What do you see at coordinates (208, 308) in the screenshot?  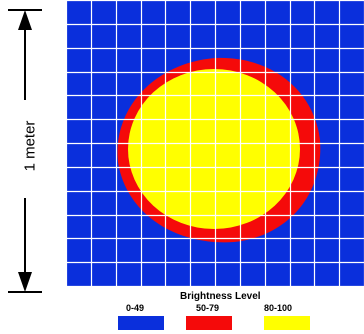 I see `legend-label-mid: 50-79` at bounding box center [208, 308].